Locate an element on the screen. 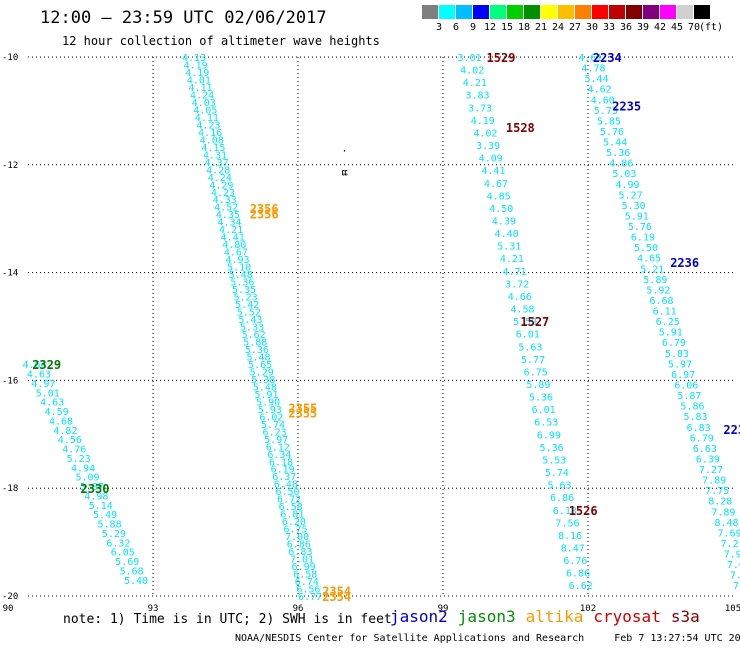  wave-height-value: 3.01 is located at coordinates (470, 58).